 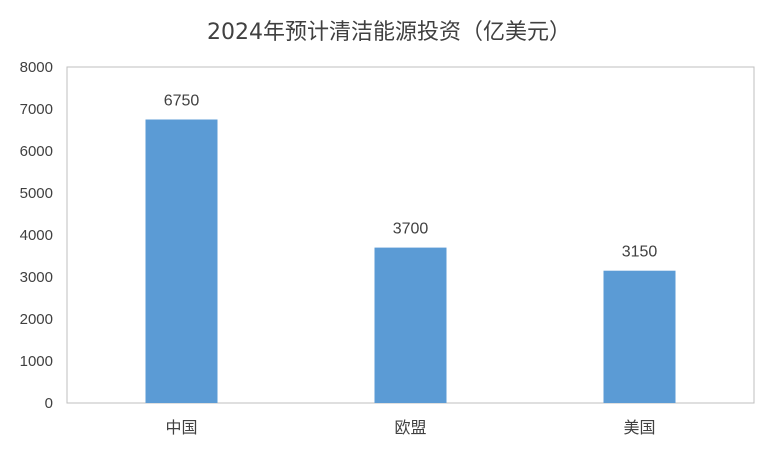 What do you see at coordinates (36, 361) in the screenshot?
I see `y-tick-label: 1000` at bounding box center [36, 361].